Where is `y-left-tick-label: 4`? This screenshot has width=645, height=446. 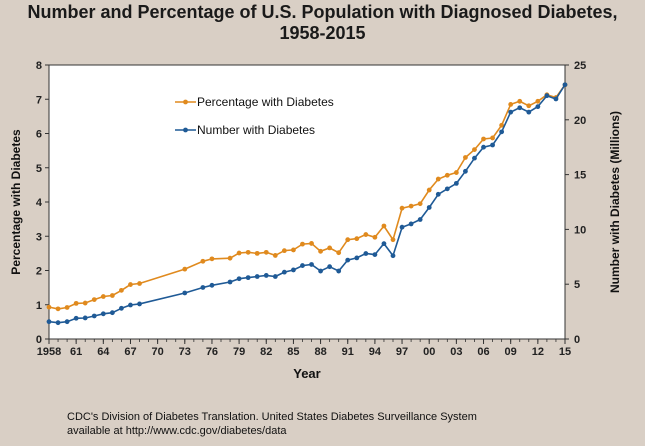 y-left-tick-label: 4 is located at coordinates (39, 203).